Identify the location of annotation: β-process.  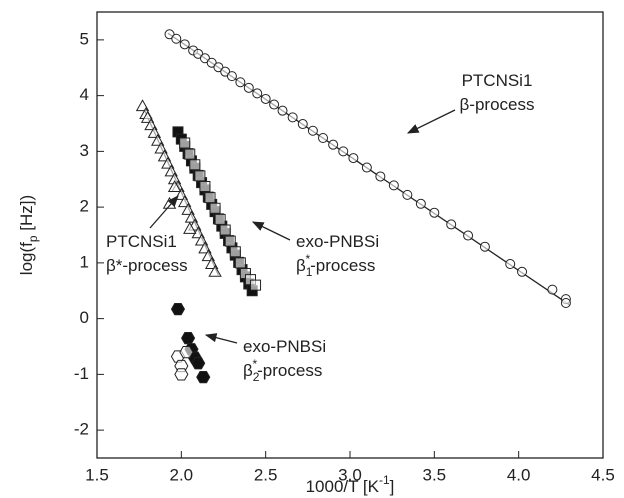
(497, 104).